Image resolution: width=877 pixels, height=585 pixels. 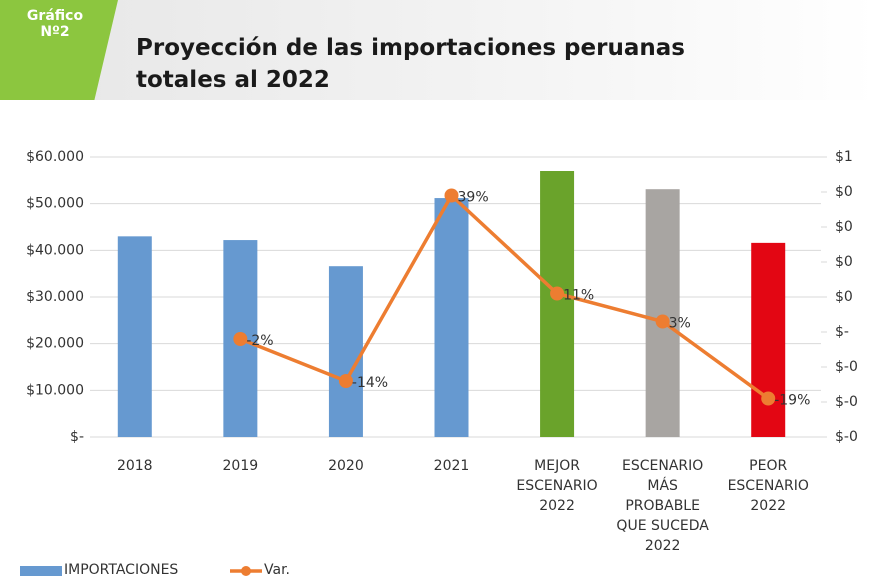 What do you see at coordinates (451, 466) in the screenshot?
I see `x-tick-label: 2021` at bounding box center [451, 466].